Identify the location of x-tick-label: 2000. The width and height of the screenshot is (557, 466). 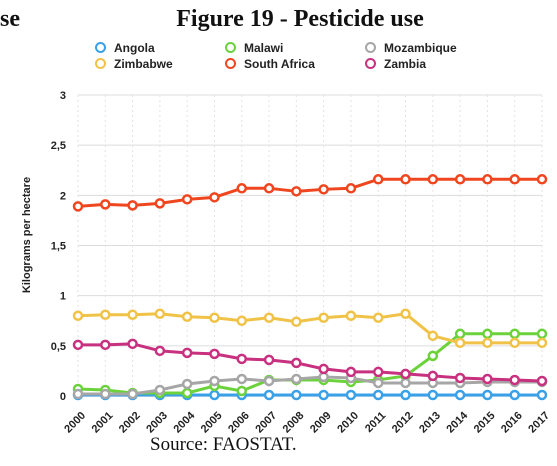
(75, 423).